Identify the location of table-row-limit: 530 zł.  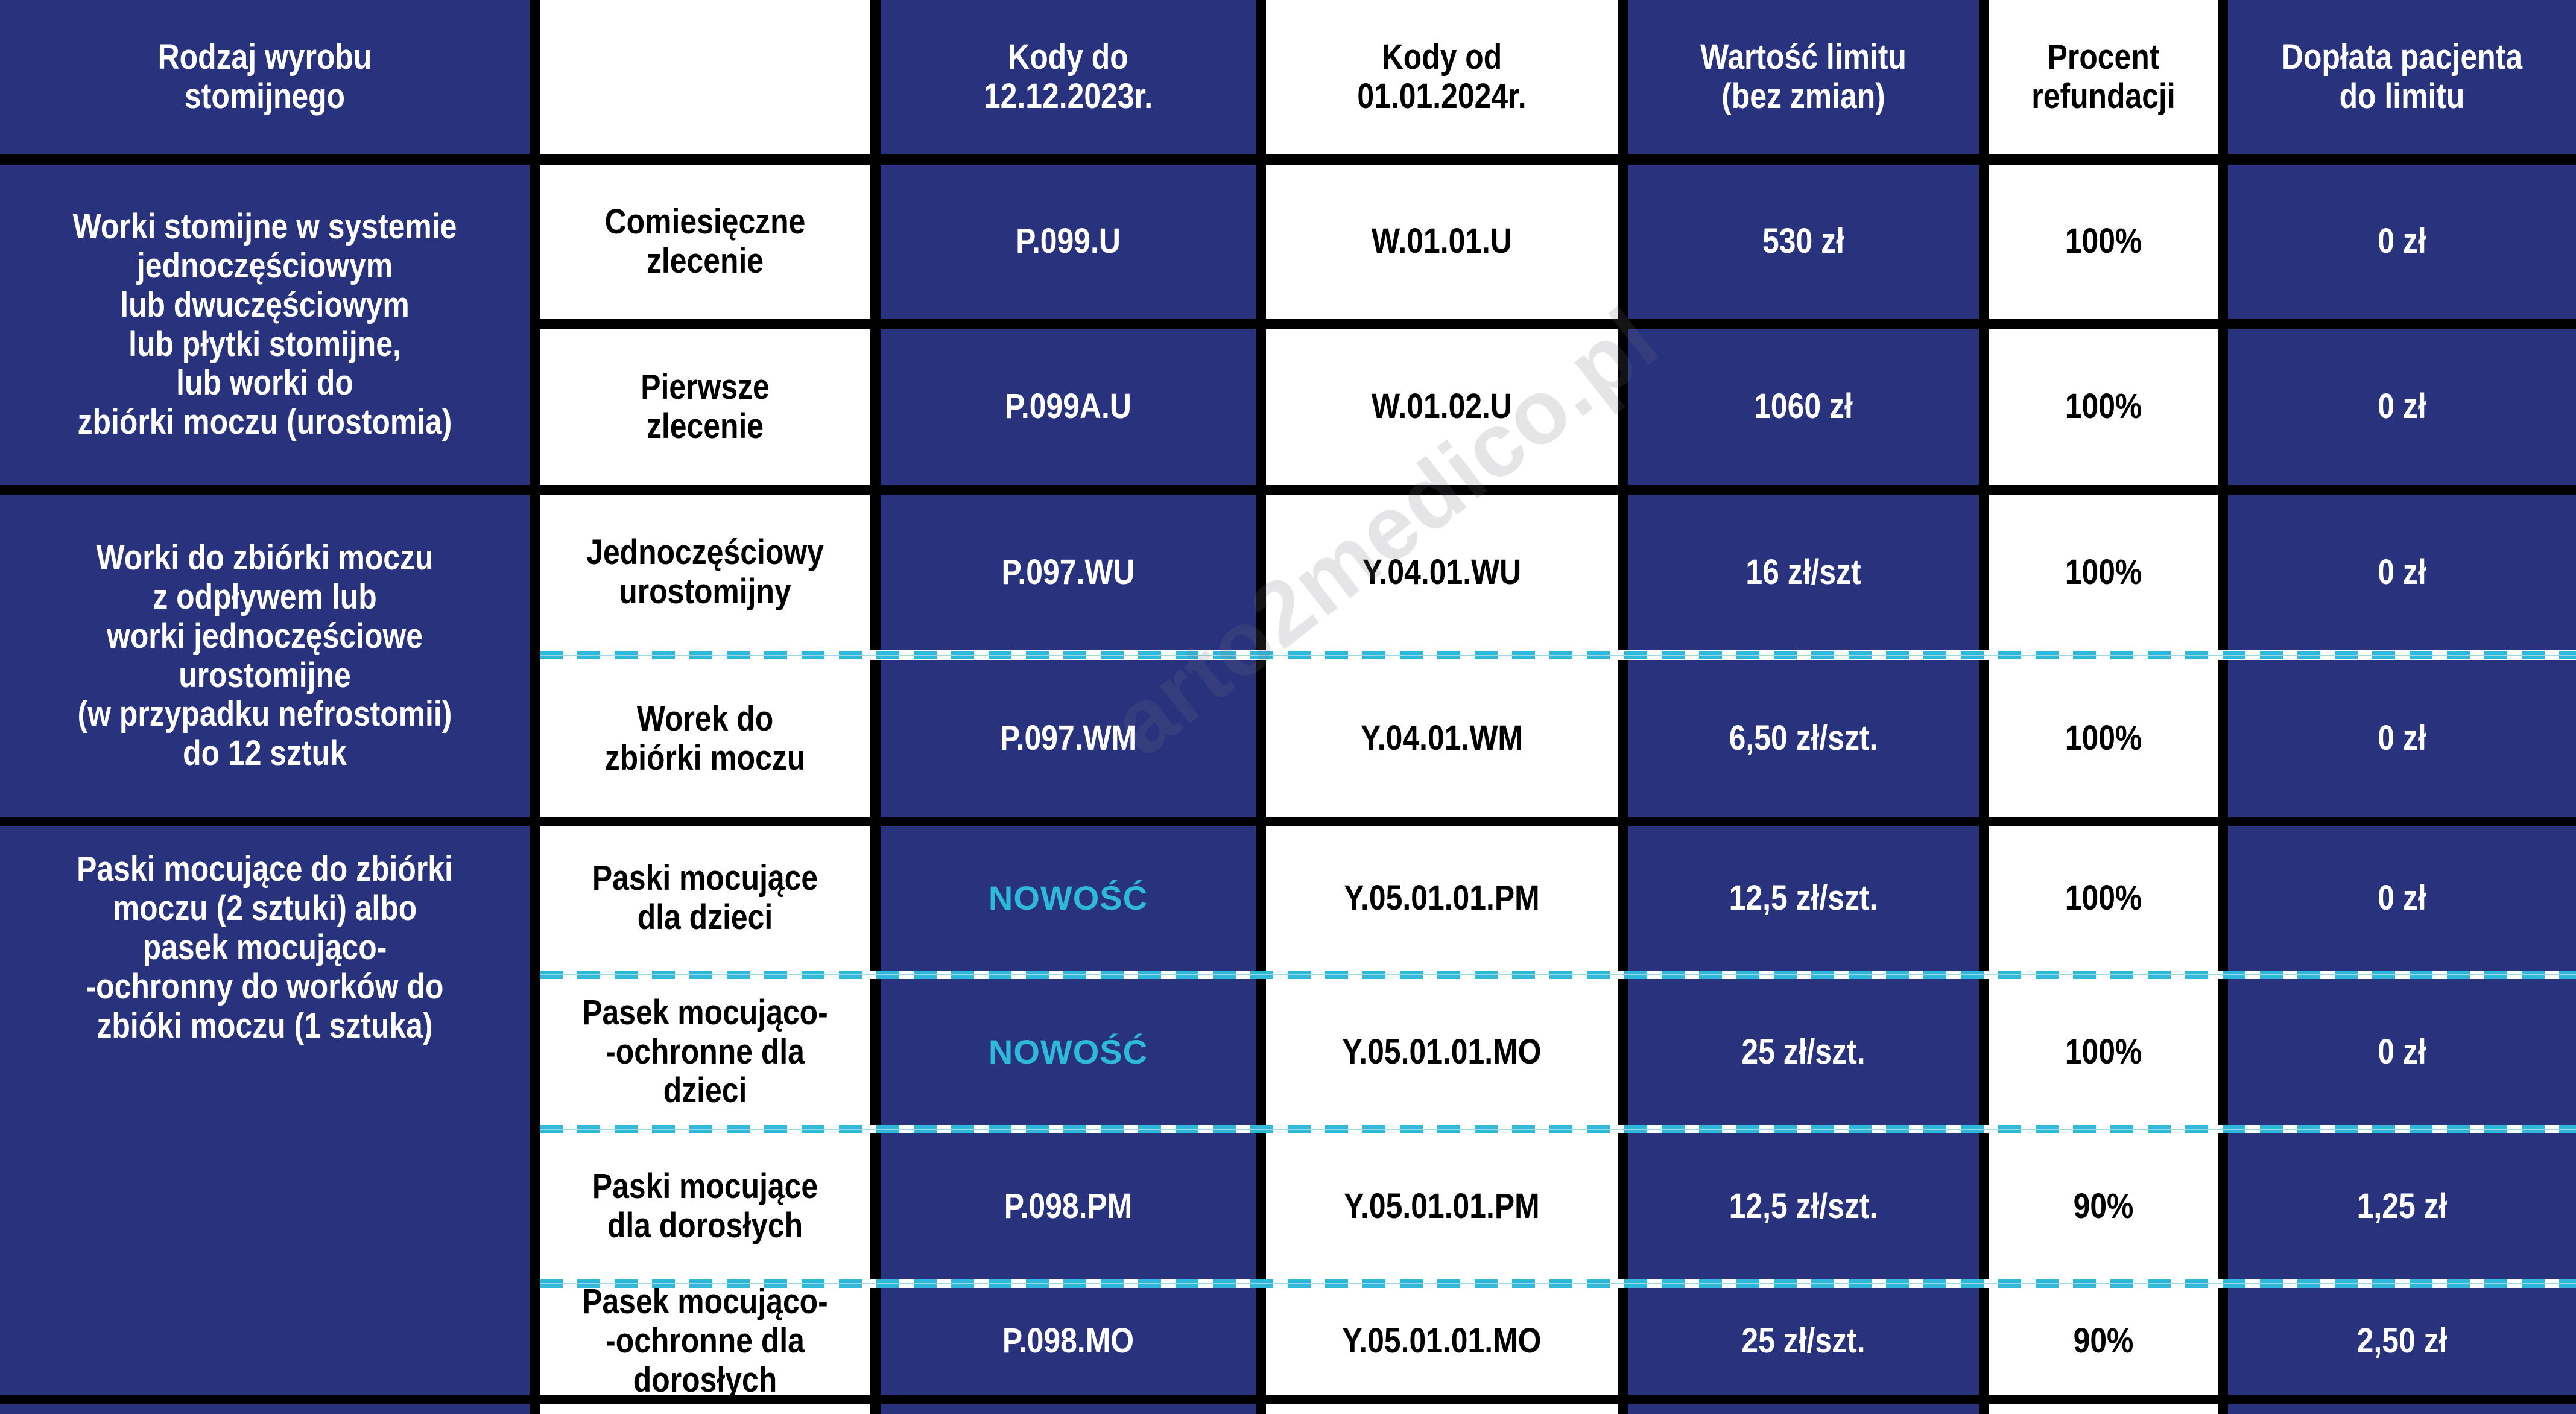
(1803, 242).